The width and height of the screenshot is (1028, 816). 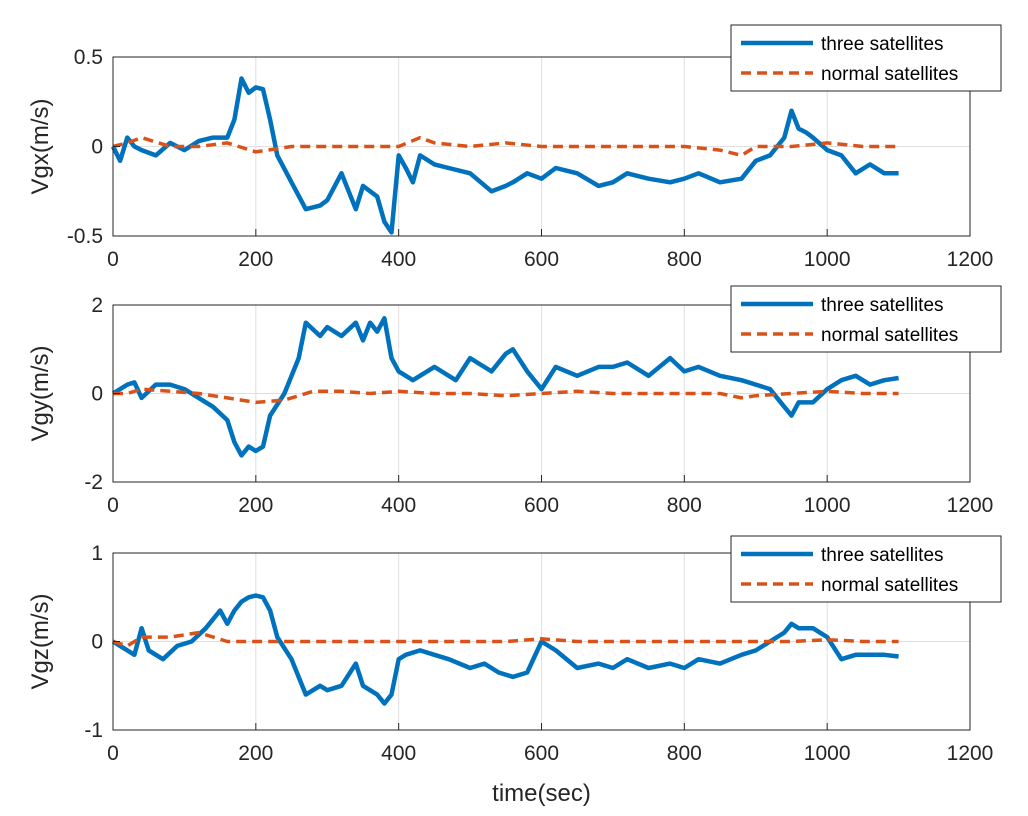 What do you see at coordinates (85, 236) in the screenshot?
I see `y-tick-label: -0.5` at bounding box center [85, 236].